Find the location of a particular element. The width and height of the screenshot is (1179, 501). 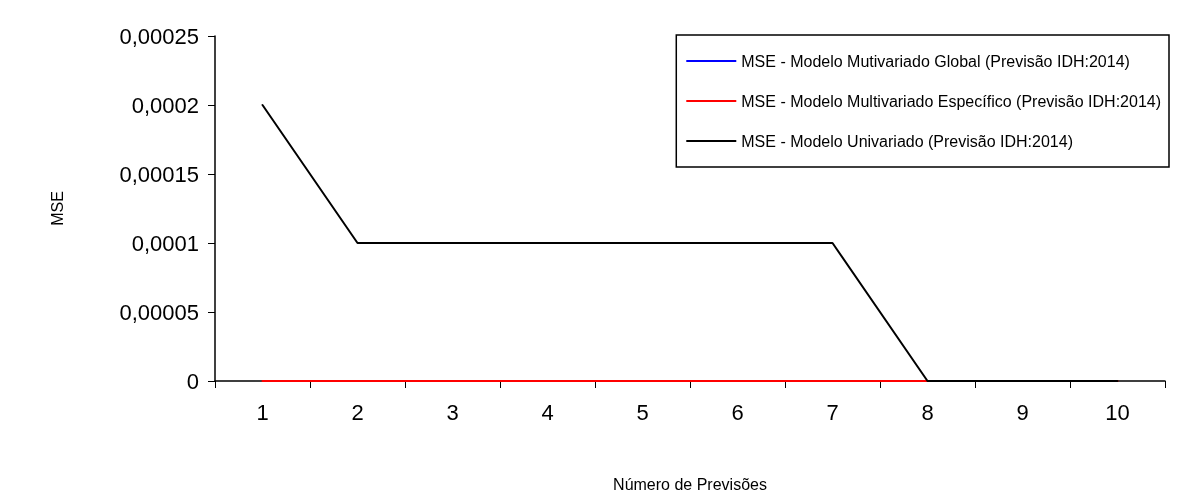

legend-label: MSE - Modelo Univariado (Previsão IDH:2014) is located at coordinates (907, 141).